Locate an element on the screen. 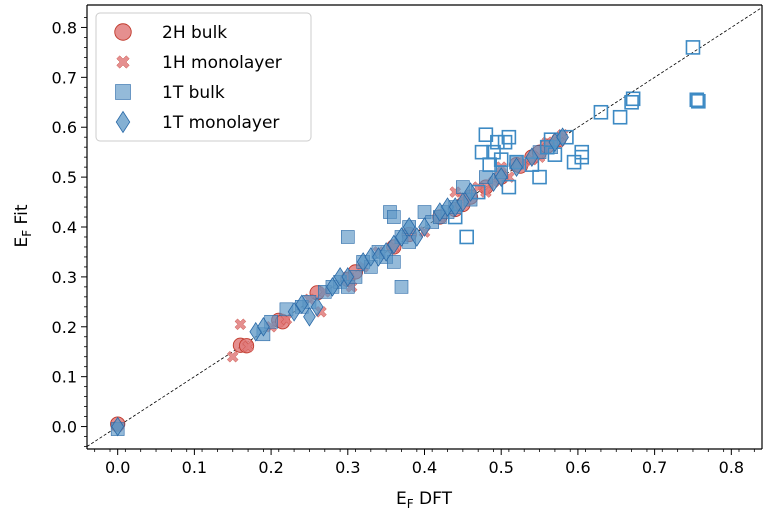 This screenshot has height=513, width=763. y-tick-label: 0.3 is located at coordinates (64, 277).